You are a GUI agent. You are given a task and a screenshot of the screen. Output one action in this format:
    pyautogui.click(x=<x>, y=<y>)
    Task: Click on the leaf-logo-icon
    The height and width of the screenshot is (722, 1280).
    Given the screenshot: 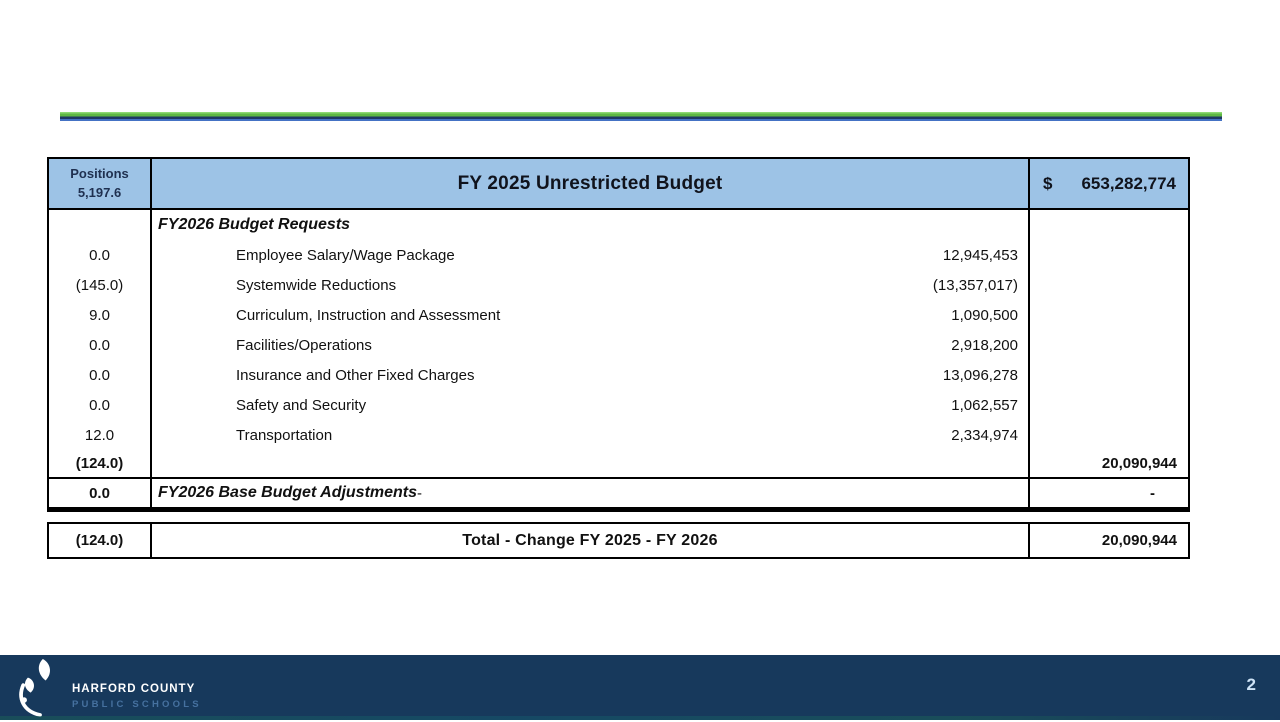 What is the action you would take?
    pyautogui.click(x=40, y=689)
    